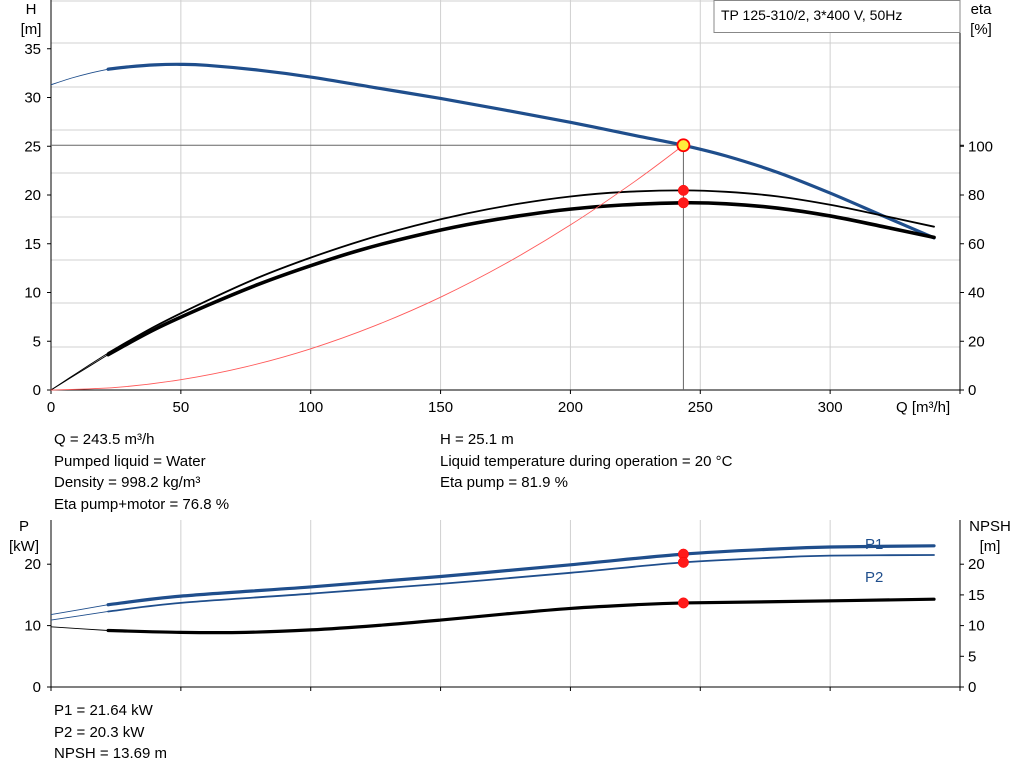 This screenshot has width=1024, height=781. I want to click on right-tick-label: 10, so click(976, 626).